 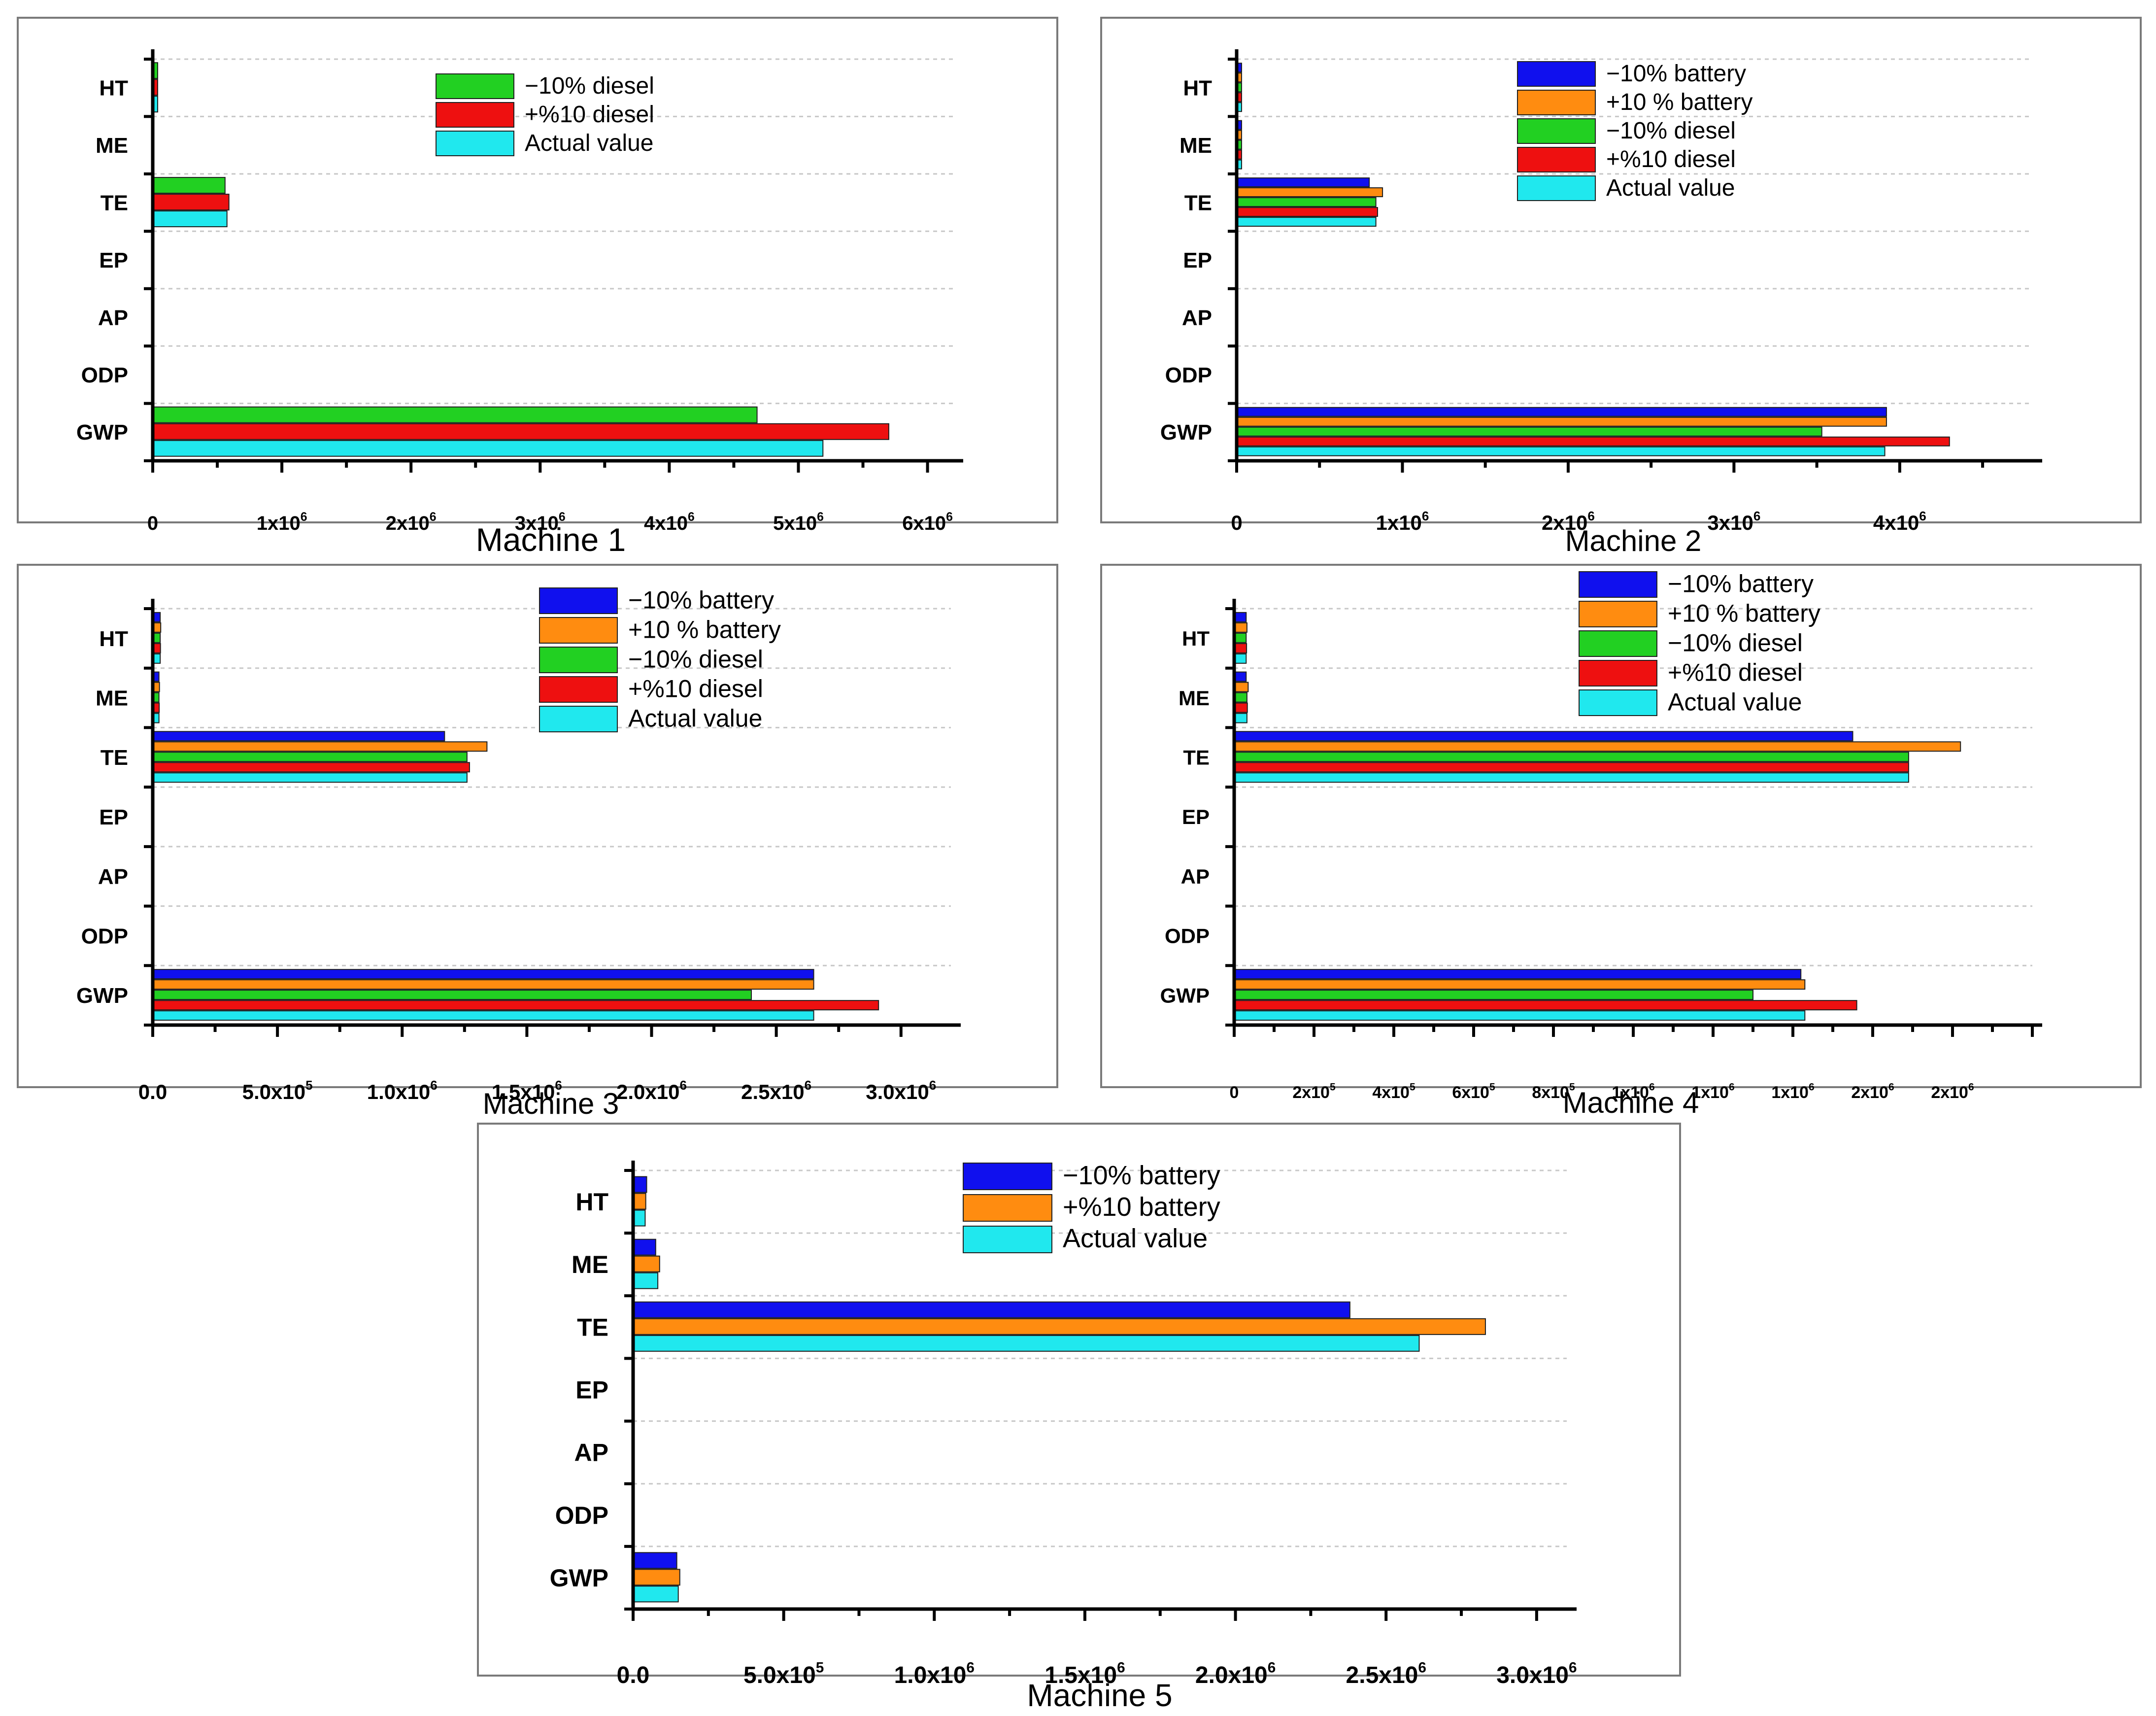 I want to click on x-tick-label: 2x10⁶, so click(x=1952, y=1092).